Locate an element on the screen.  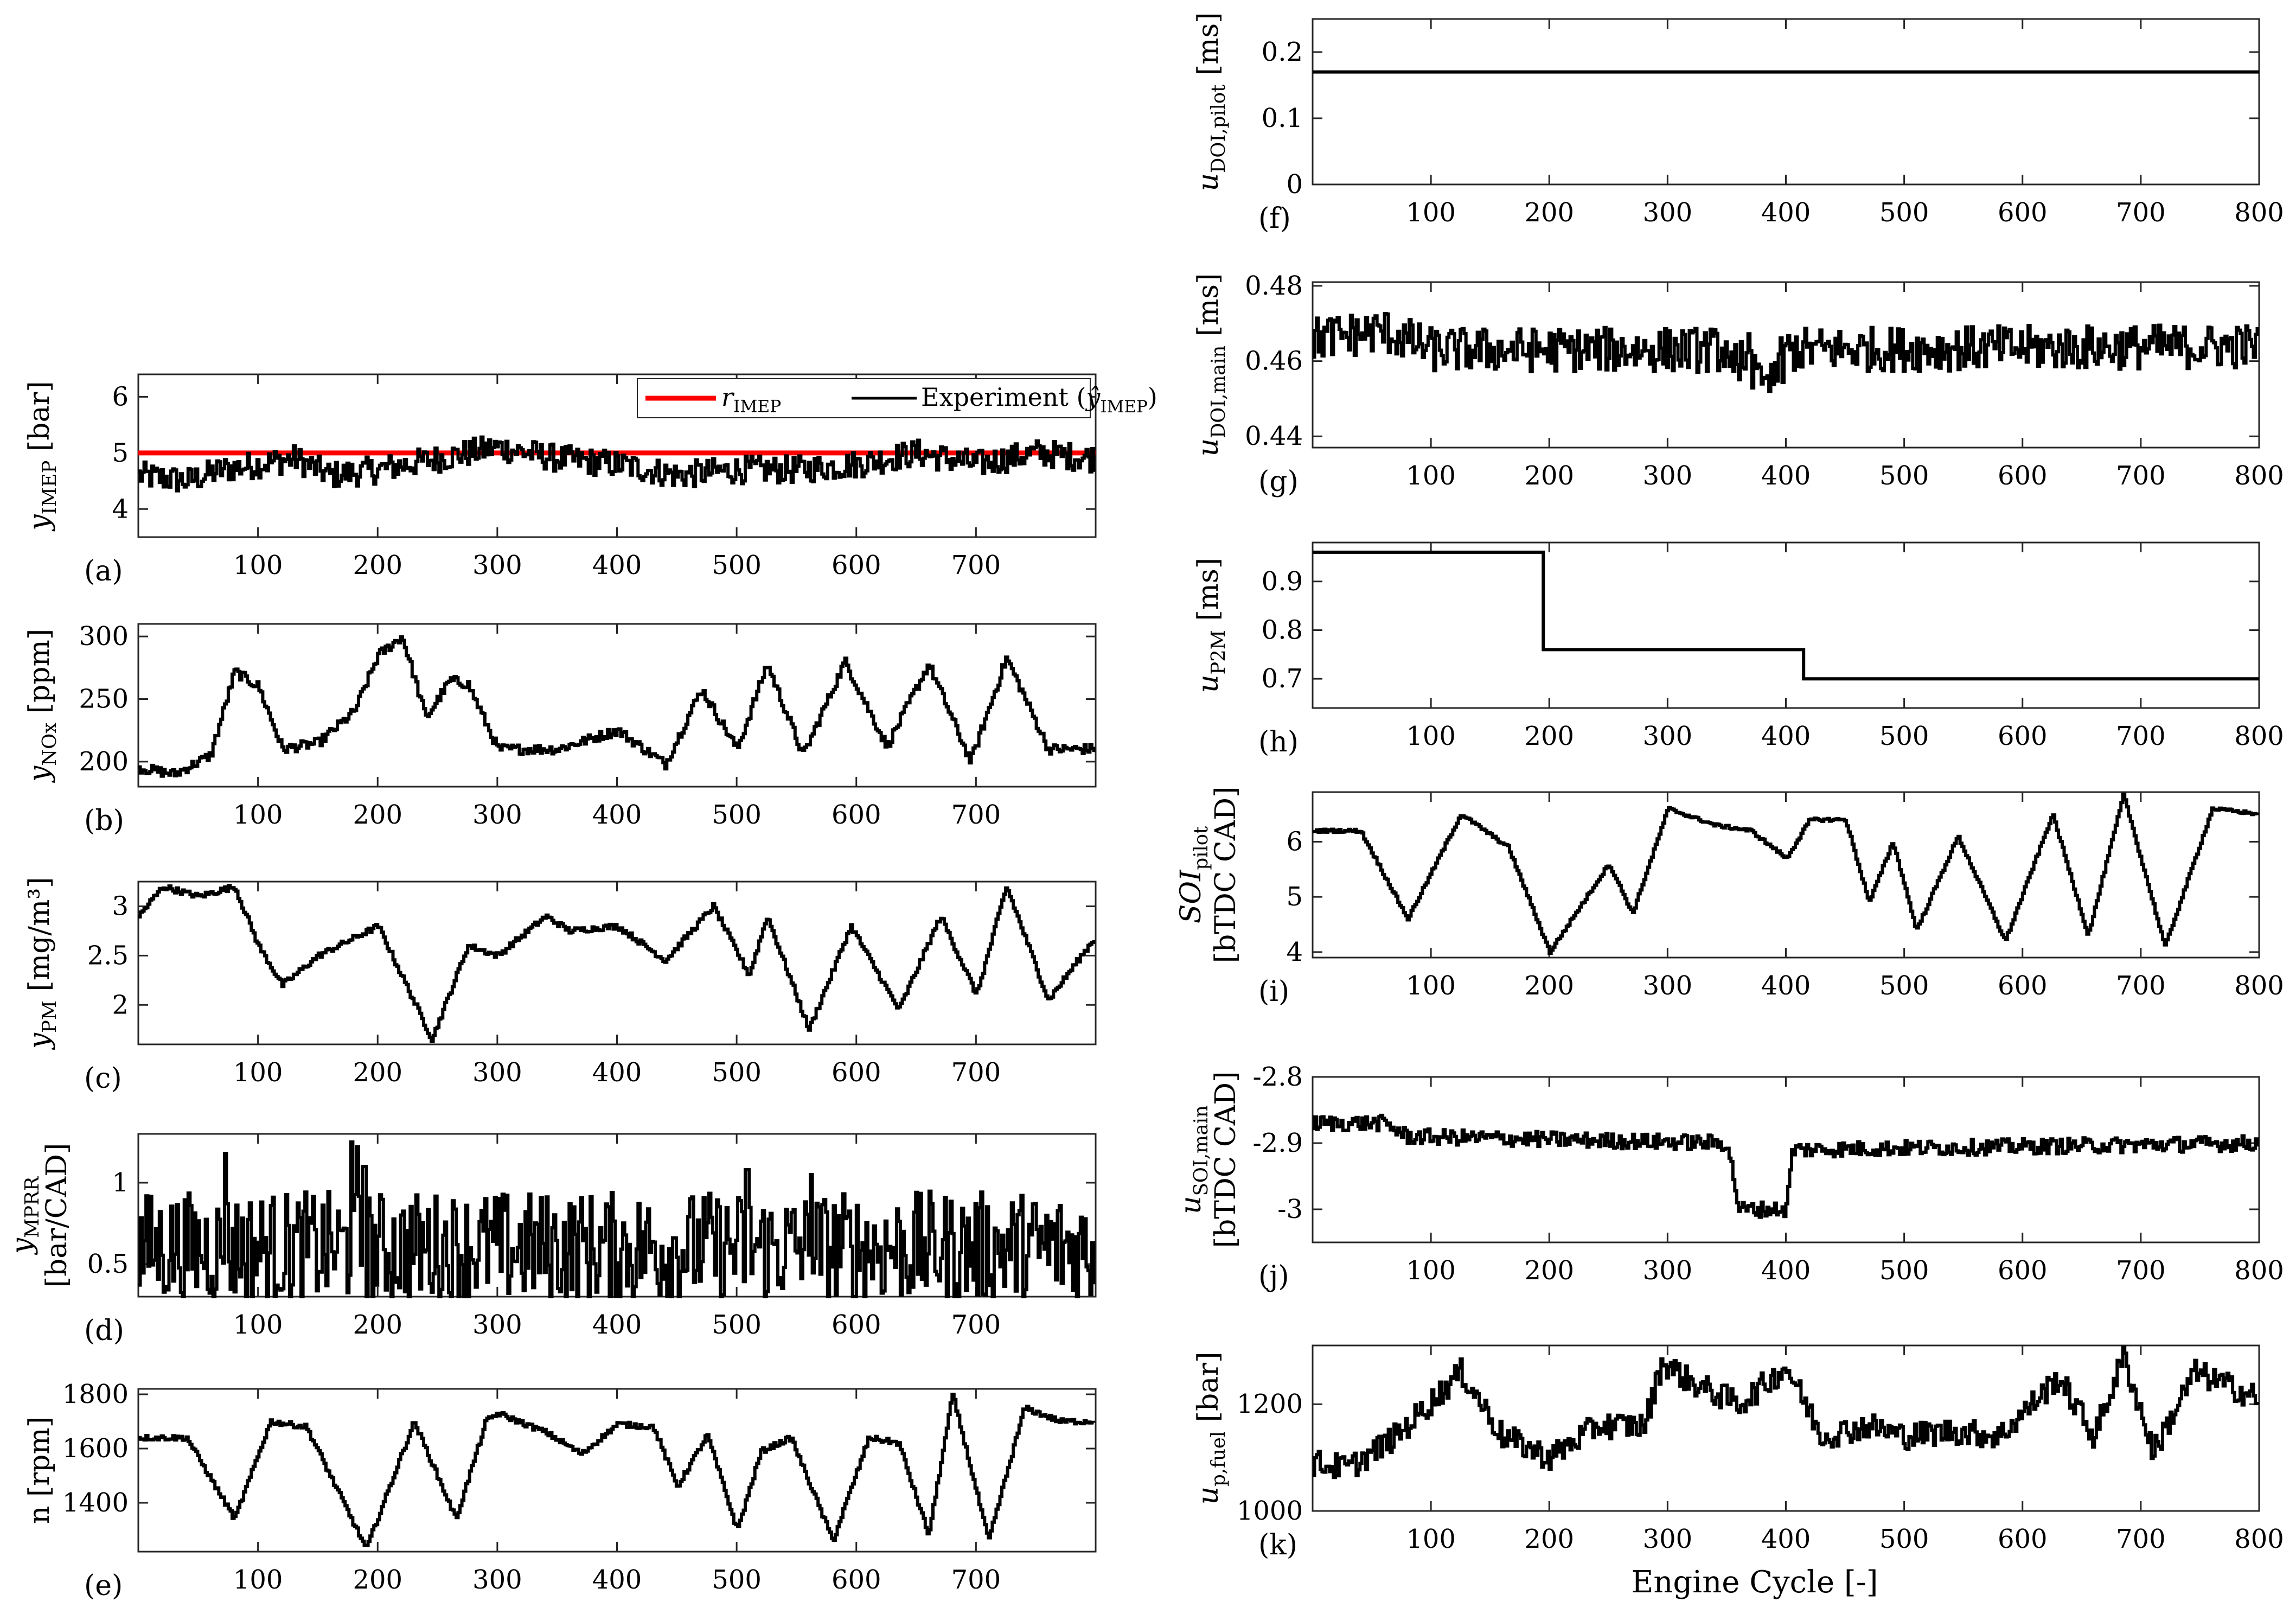
x-tick-label-c-600: 600 is located at coordinates (857, 1072).